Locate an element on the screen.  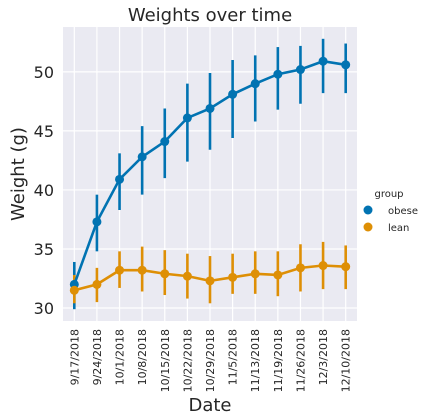
x-tick-label: 10/1/2018 is located at coordinates (120, 357).